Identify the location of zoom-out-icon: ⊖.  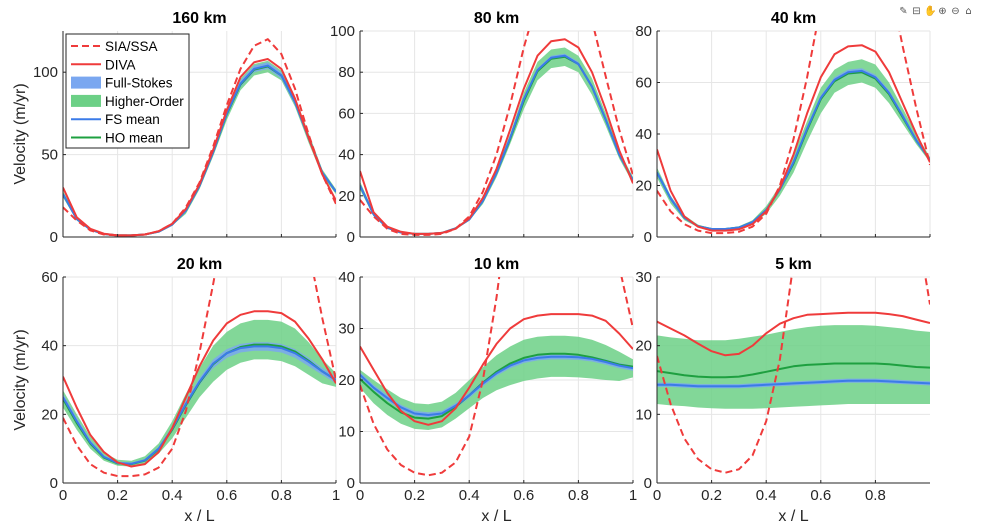
(955, 11).